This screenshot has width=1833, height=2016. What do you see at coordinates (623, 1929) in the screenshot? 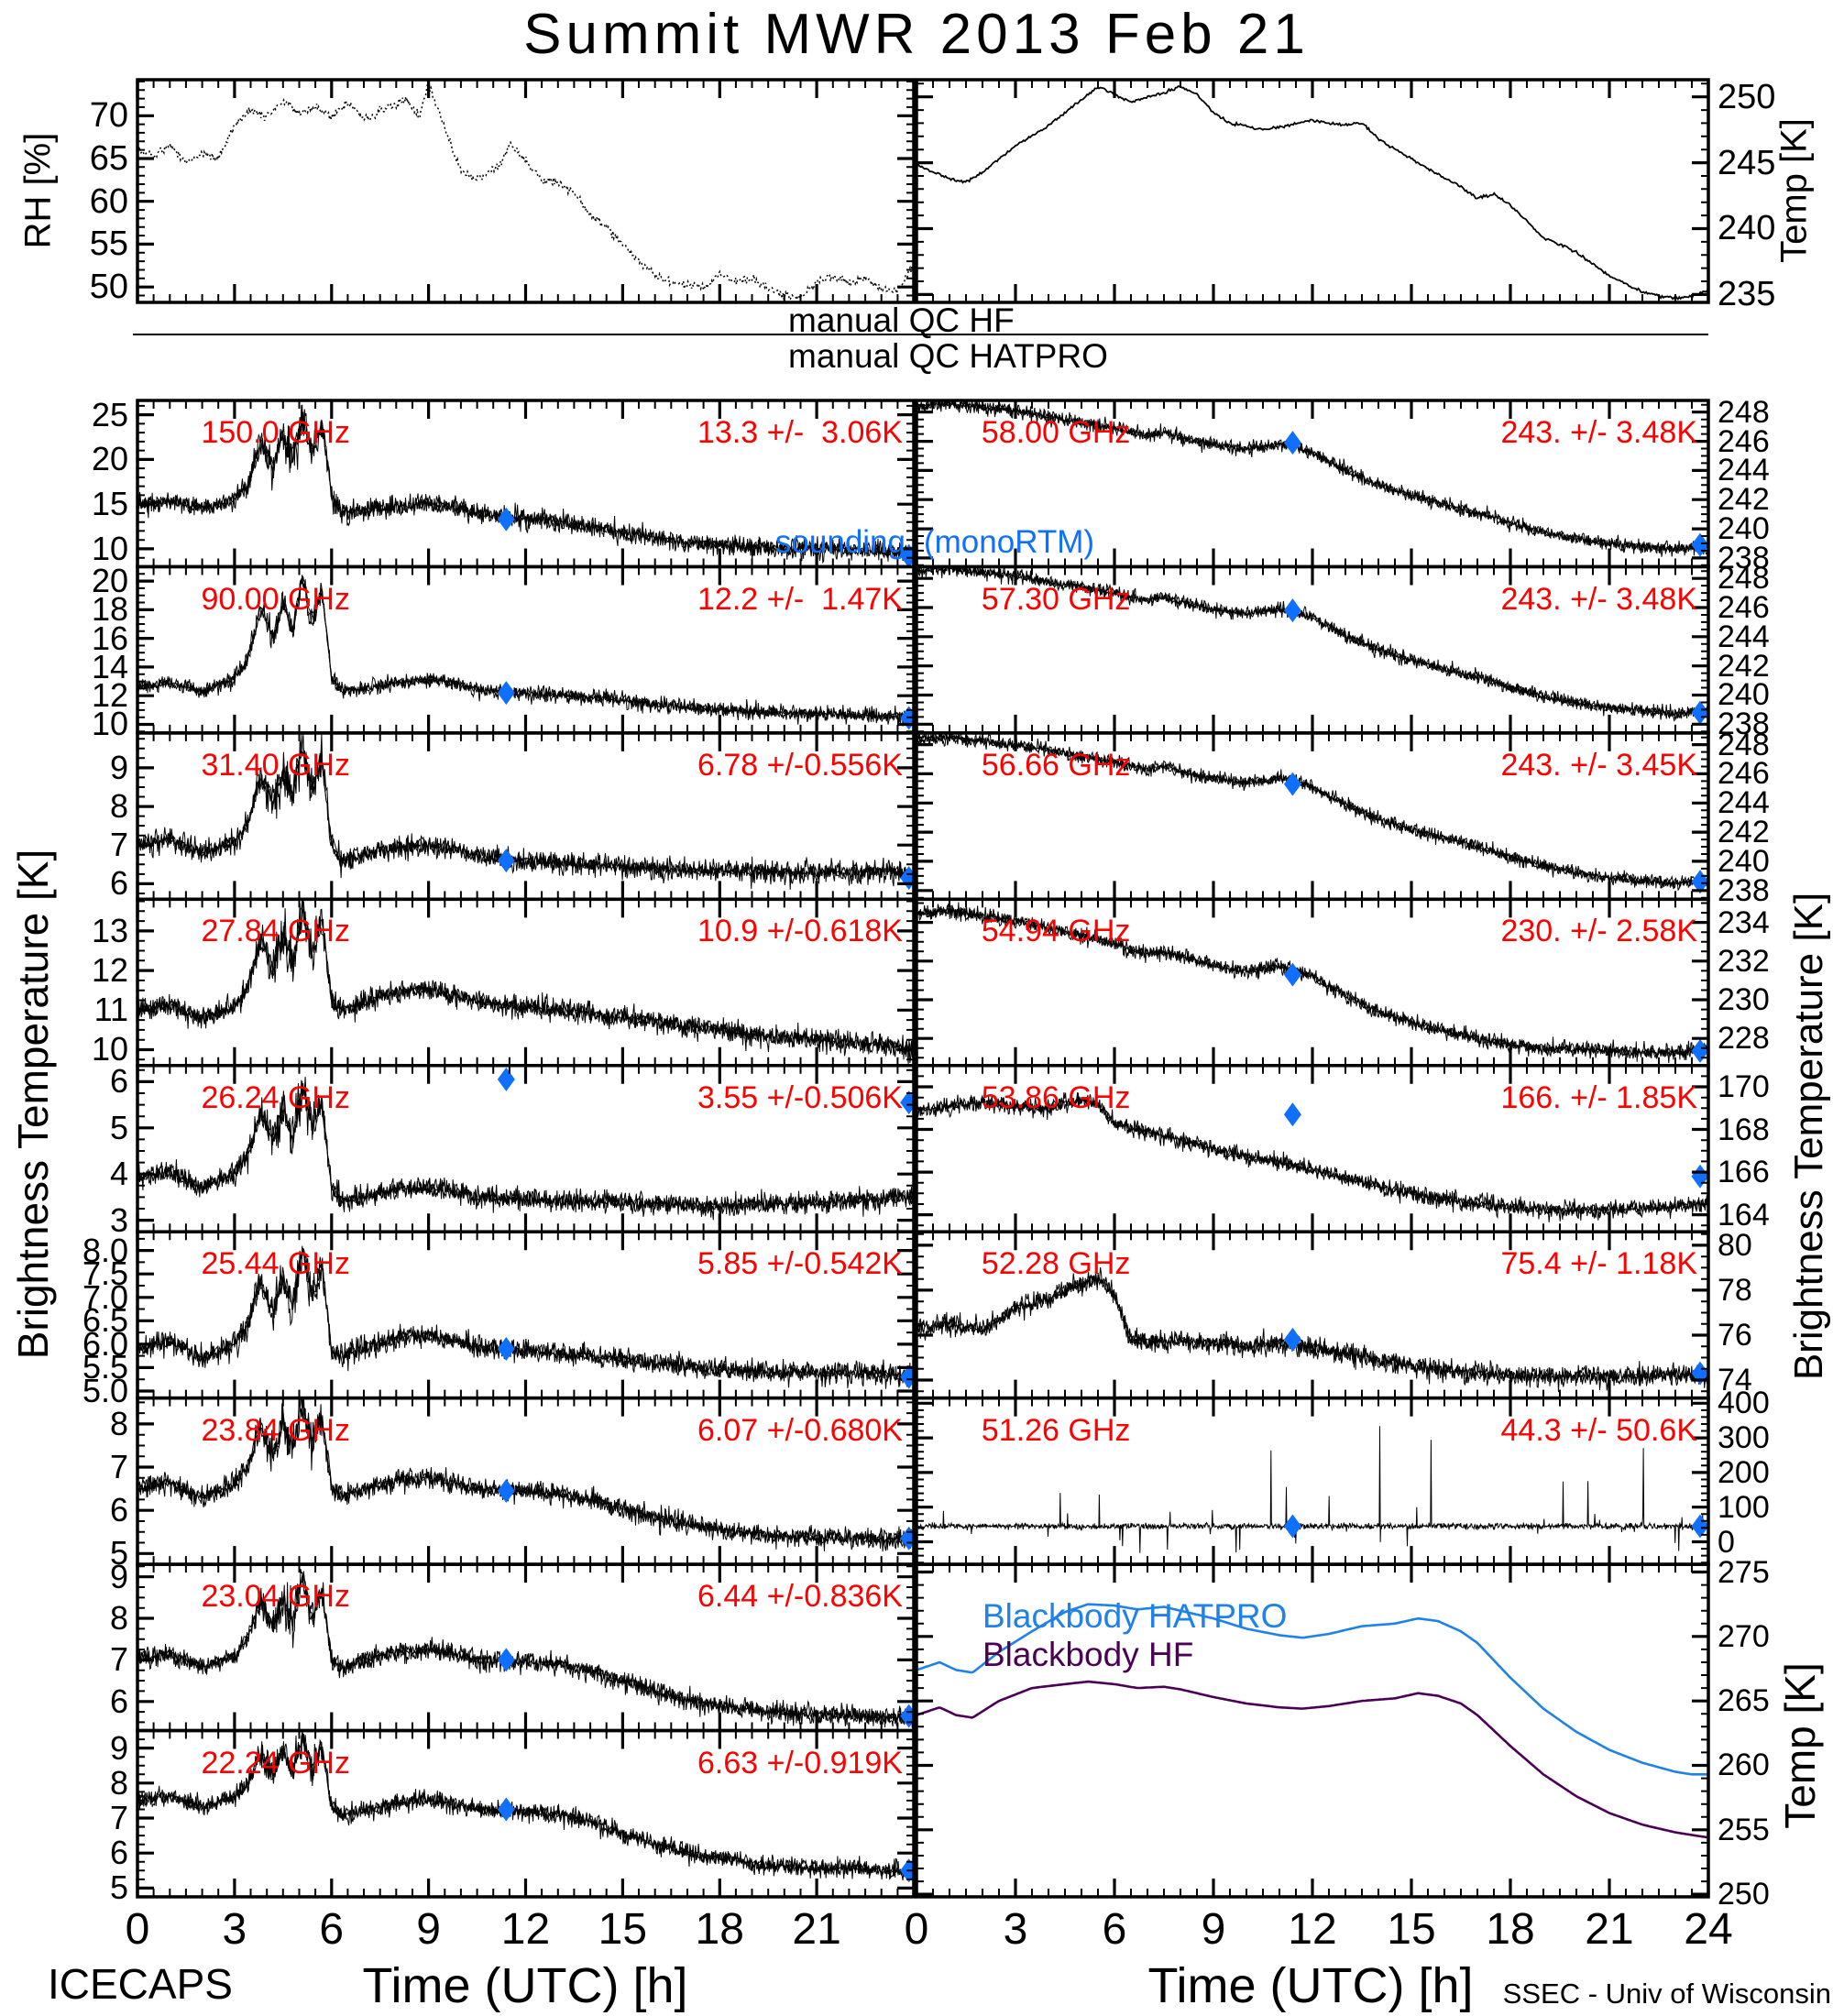
I see `x-tick-label-left: 15` at bounding box center [623, 1929].